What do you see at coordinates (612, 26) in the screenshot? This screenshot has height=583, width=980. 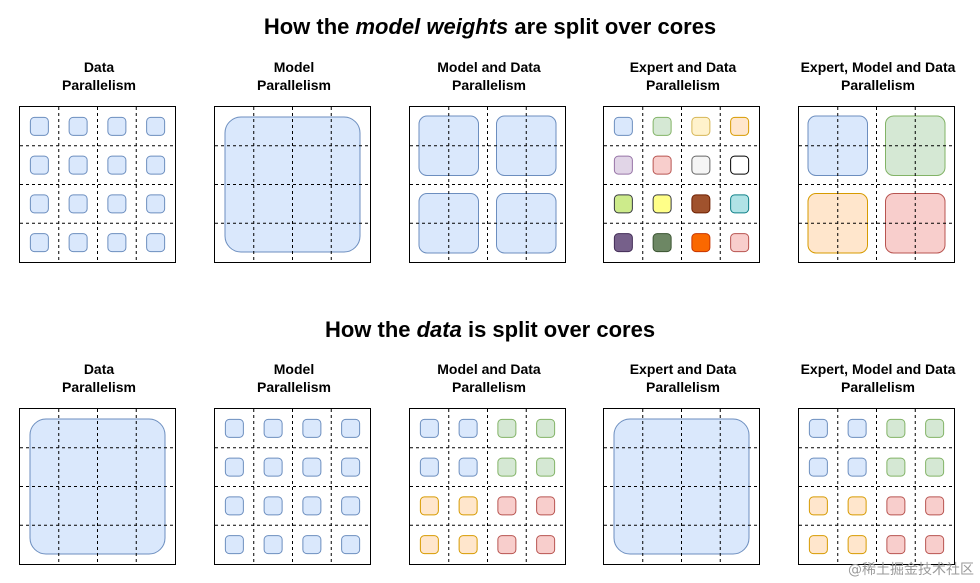 I see `title-suffix: are split over cores` at bounding box center [612, 26].